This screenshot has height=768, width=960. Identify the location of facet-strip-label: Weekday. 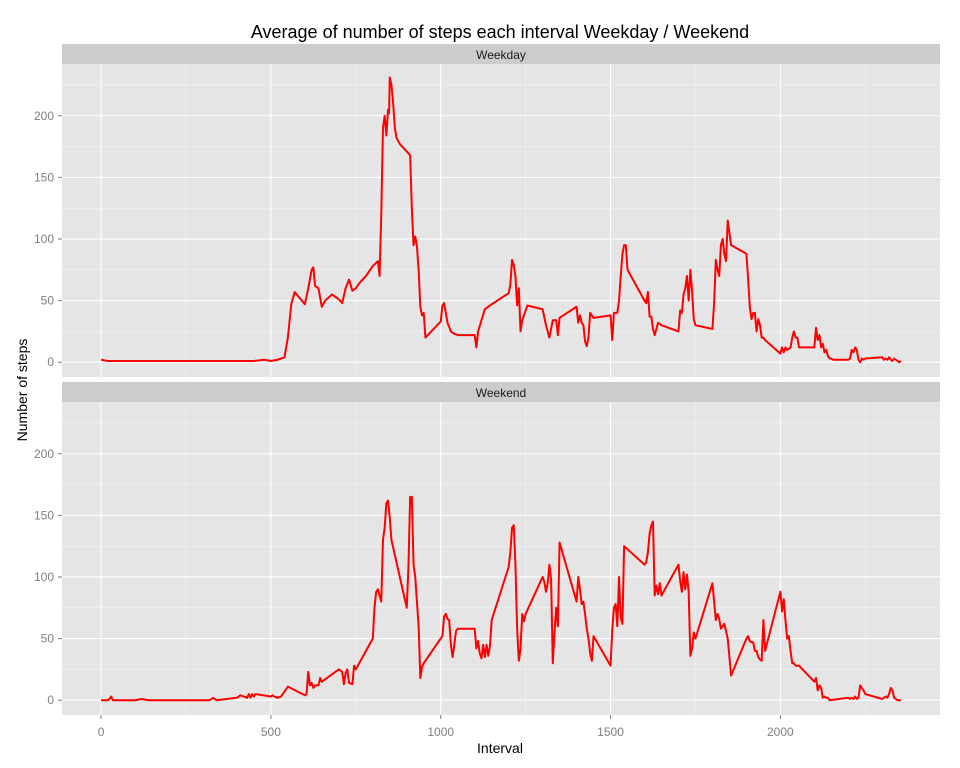
(501, 55).